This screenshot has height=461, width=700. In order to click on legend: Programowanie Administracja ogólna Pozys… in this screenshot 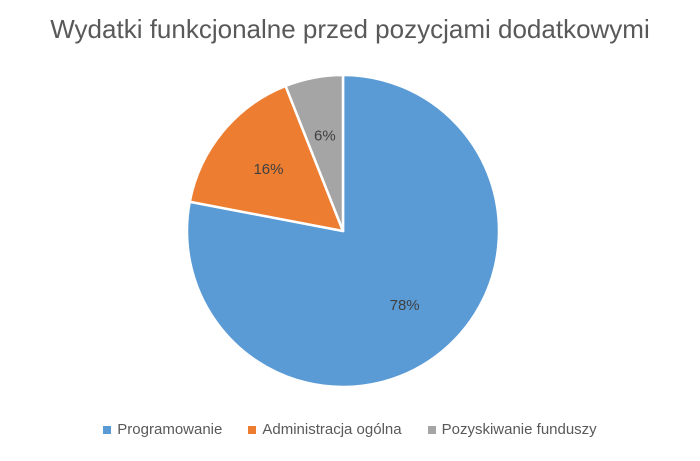, I will do `click(350, 429)`.